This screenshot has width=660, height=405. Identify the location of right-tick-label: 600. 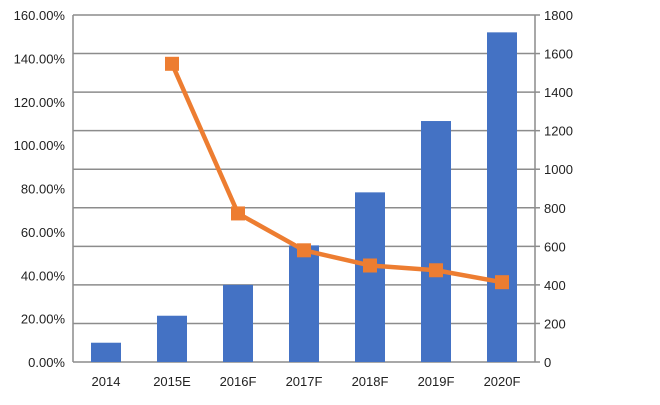
(555, 246).